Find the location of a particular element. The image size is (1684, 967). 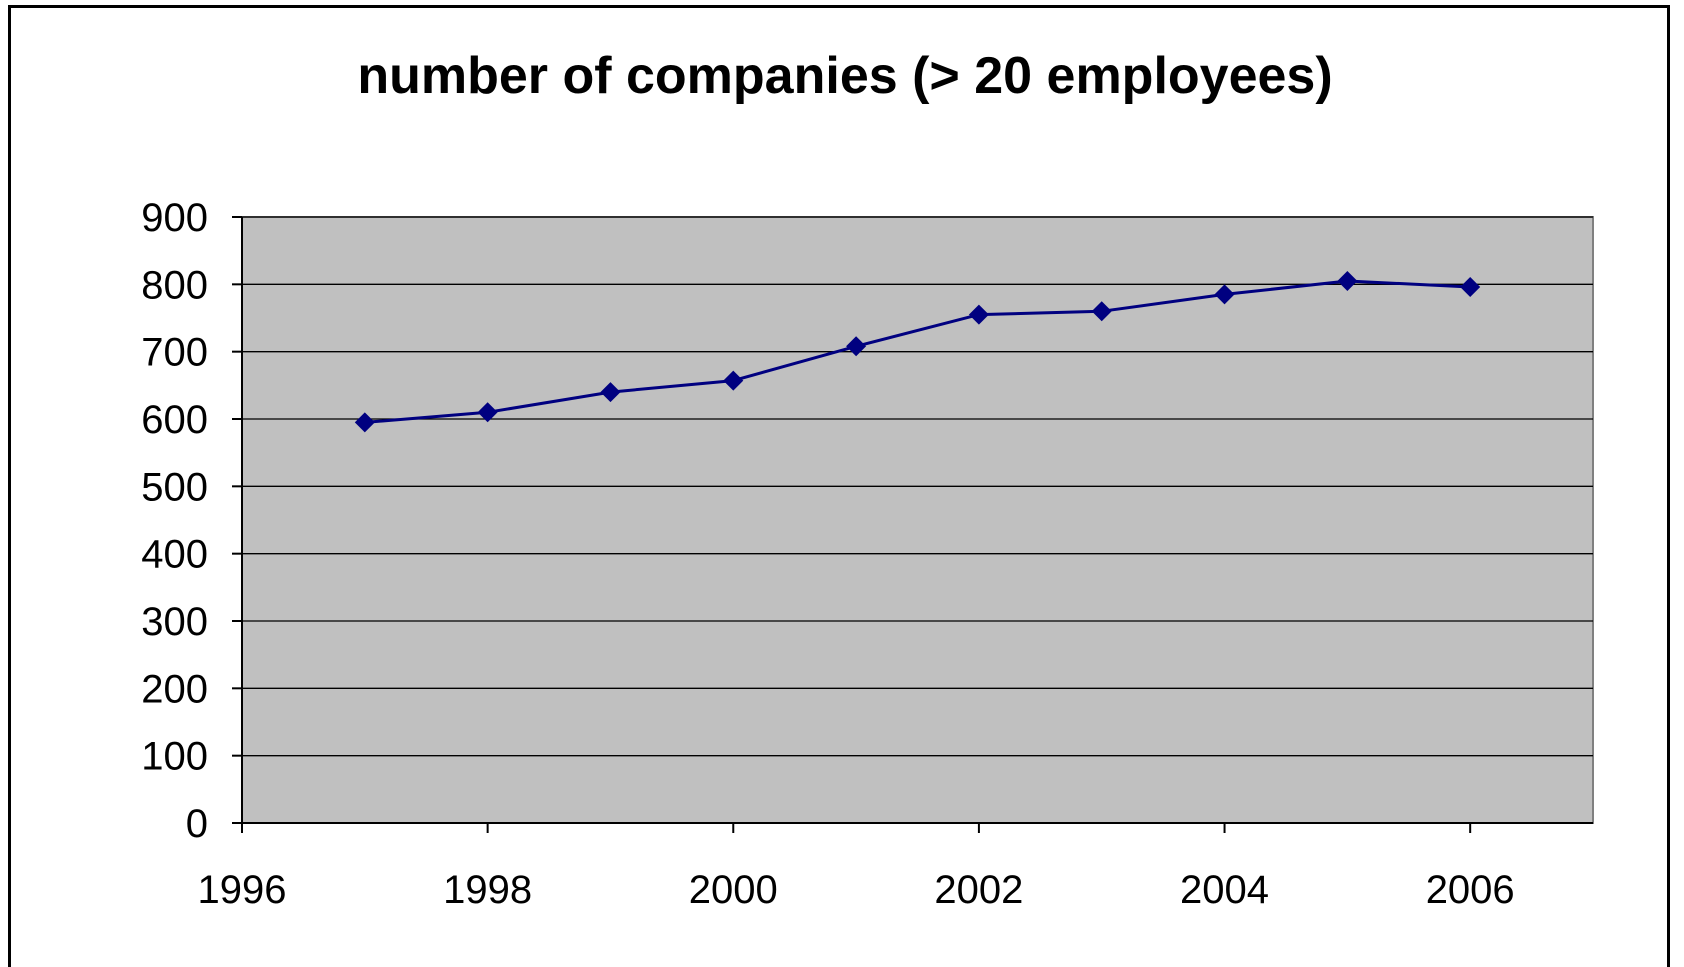

y-tick-label: 100 is located at coordinates (174, 757).